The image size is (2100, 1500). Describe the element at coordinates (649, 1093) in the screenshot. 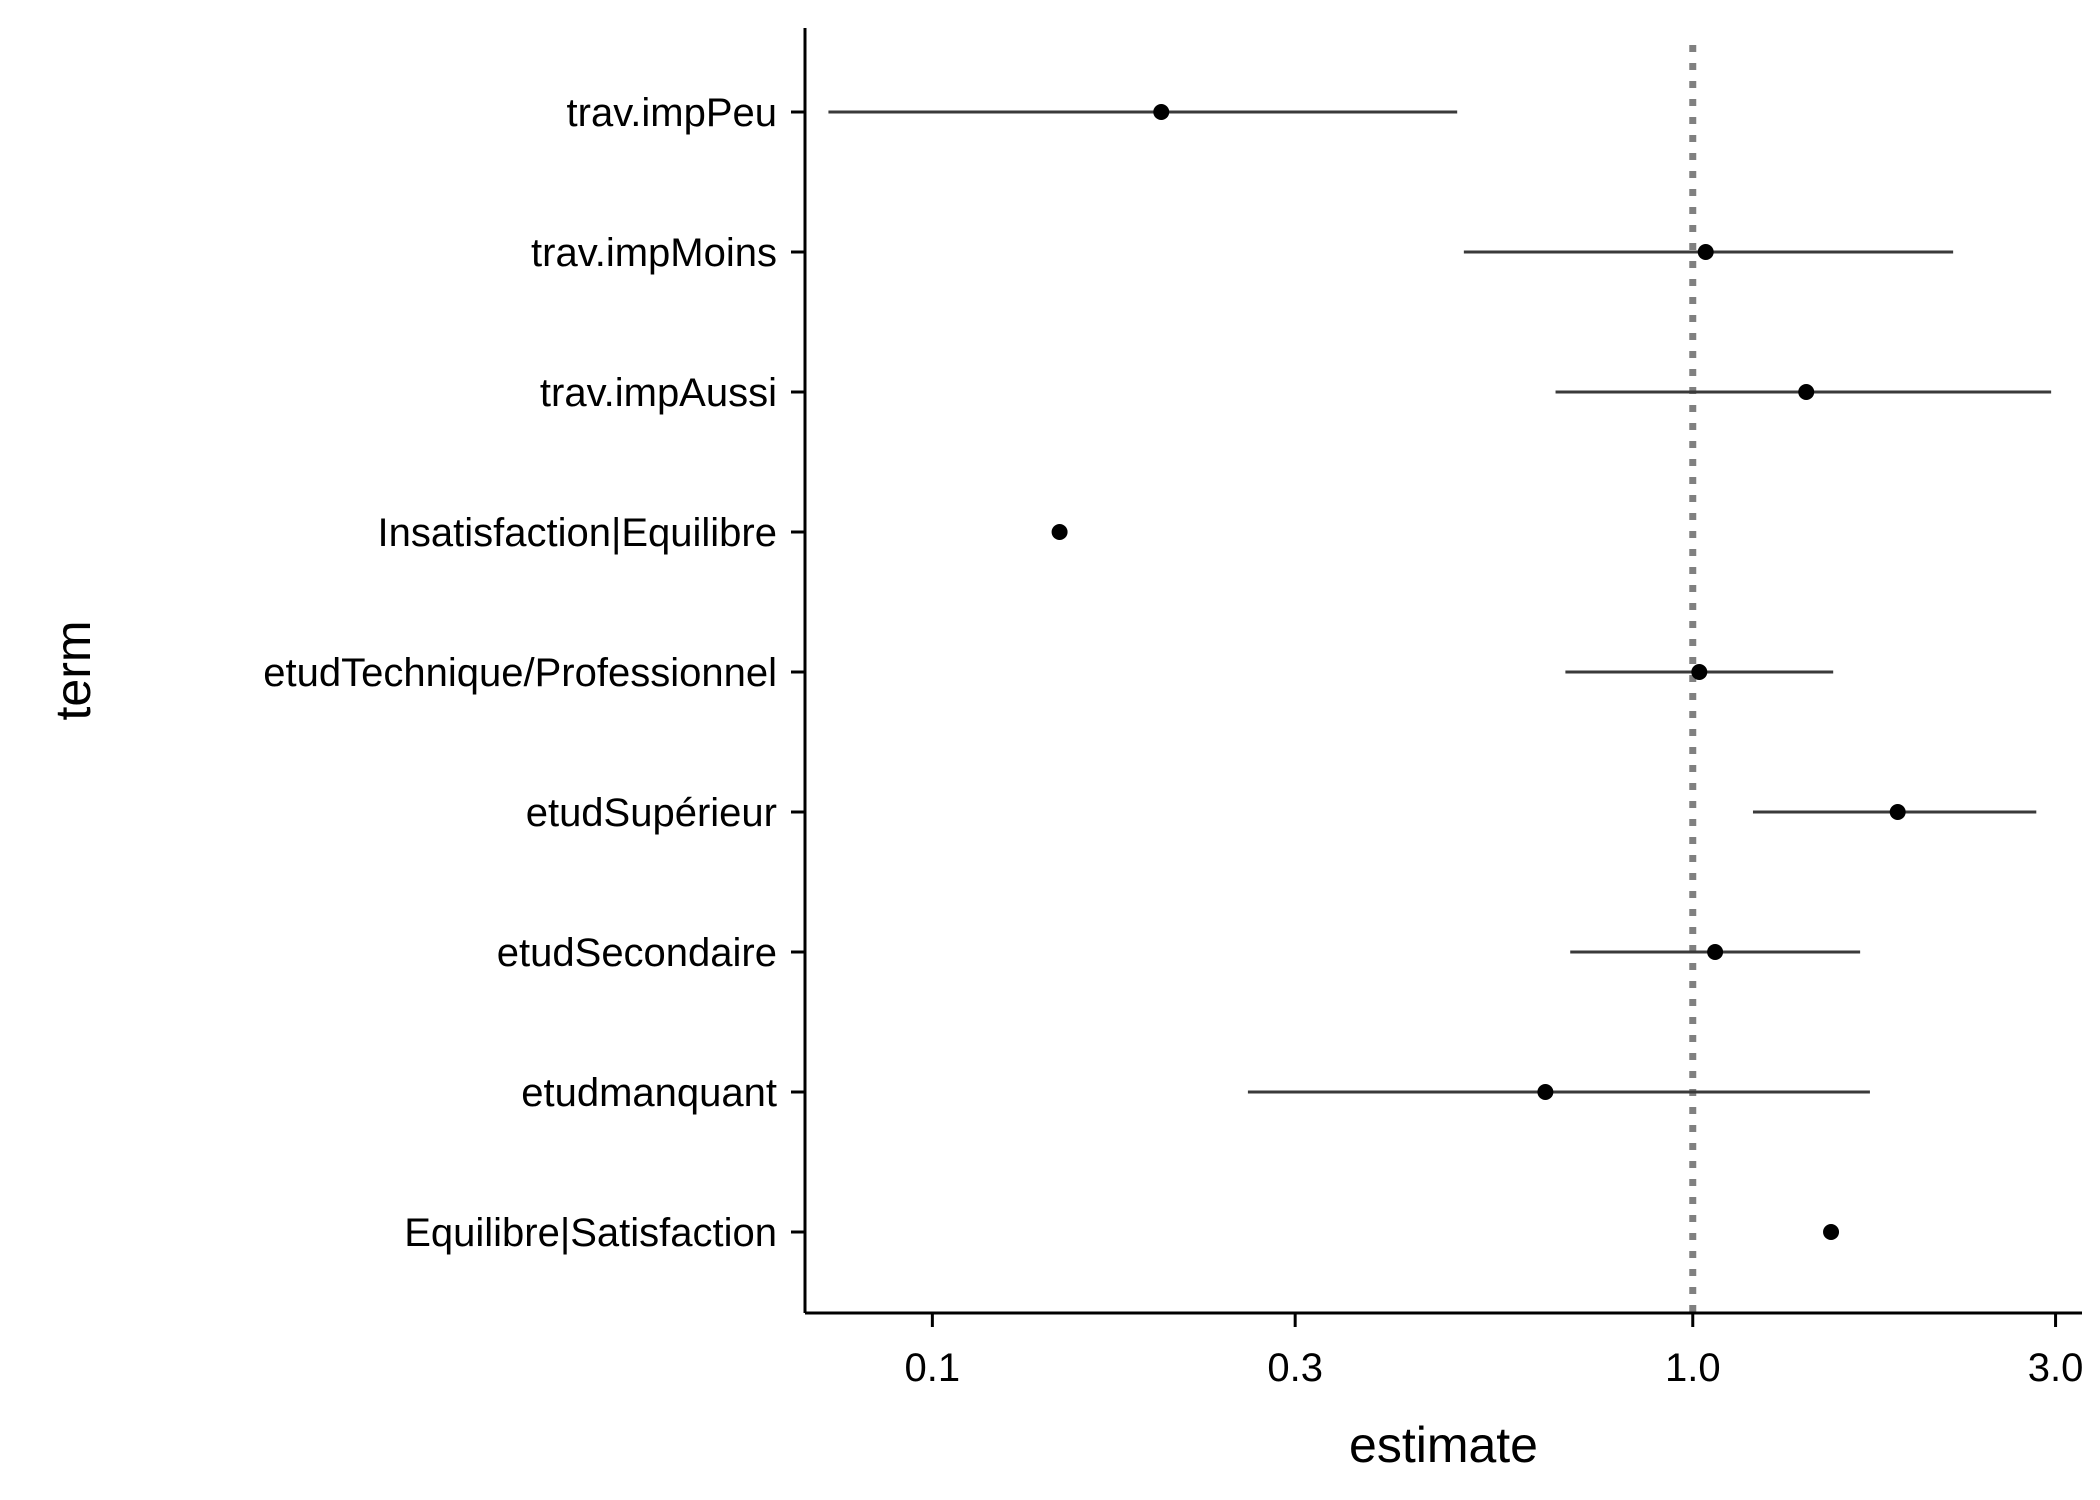

I see `y-tick-label: etudmanquant` at that location.